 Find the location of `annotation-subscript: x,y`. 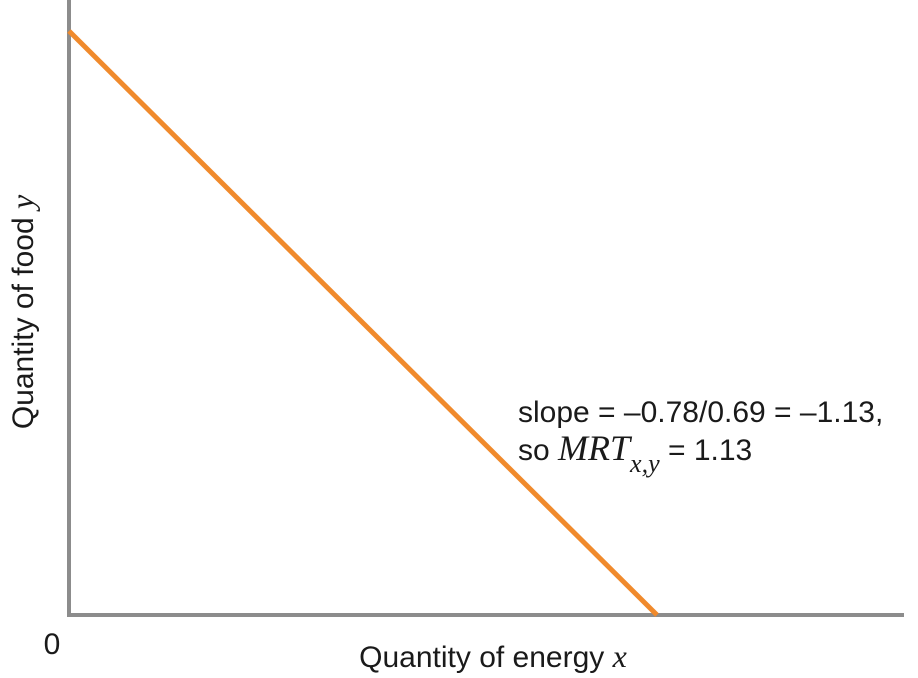

annotation-subscript: x,y is located at coordinates (644, 463).